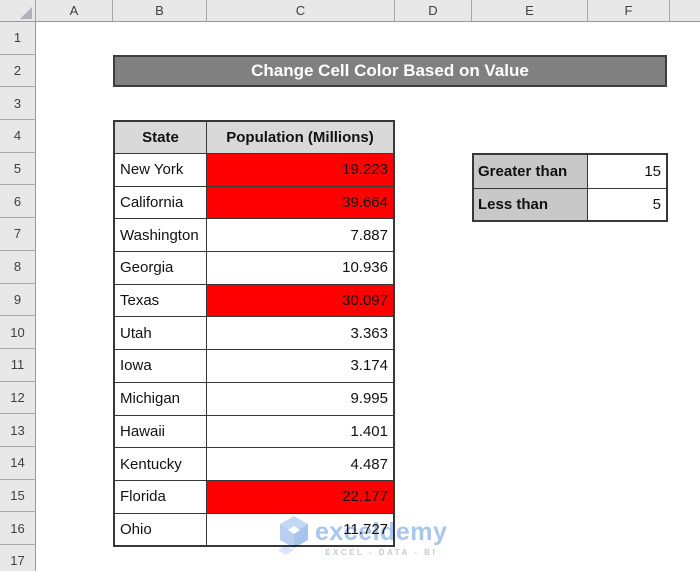 The height and width of the screenshot is (571, 700). I want to click on table-row: Washington 7.887, so click(254, 235).